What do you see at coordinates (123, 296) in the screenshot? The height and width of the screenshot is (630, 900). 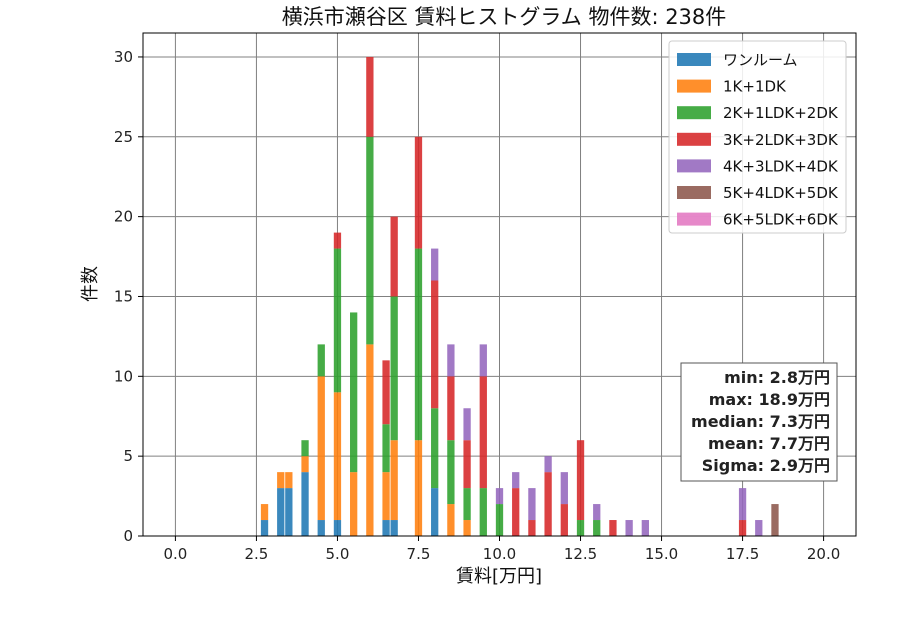 I see `y-tick-label: 15` at bounding box center [123, 296].